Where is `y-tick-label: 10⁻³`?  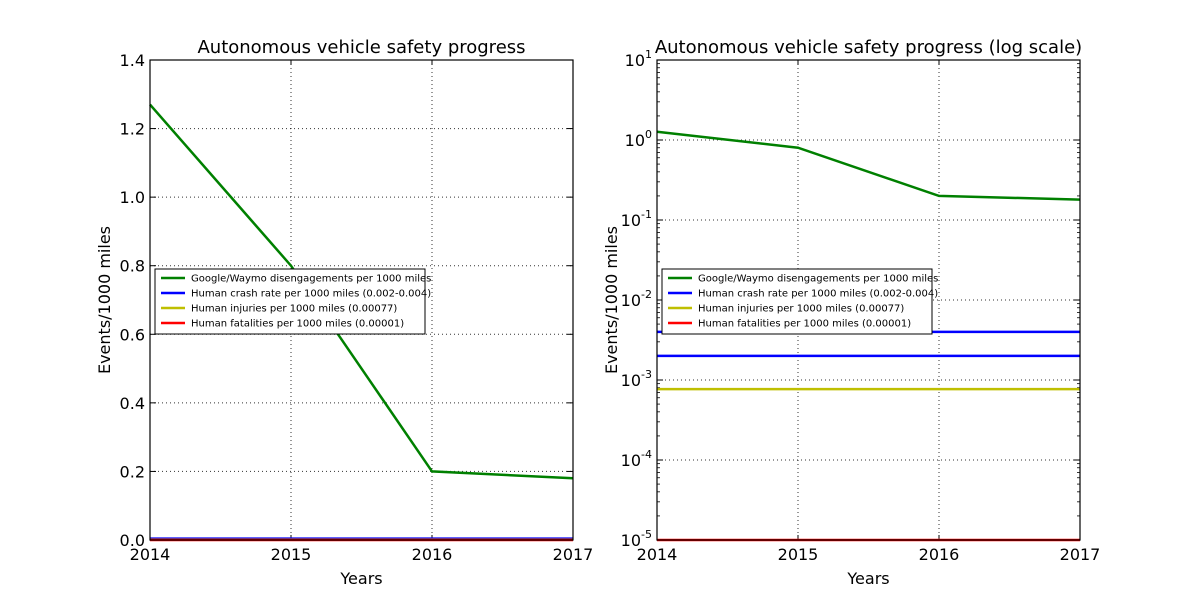 y-tick-label: 10⁻³ is located at coordinates (636, 379).